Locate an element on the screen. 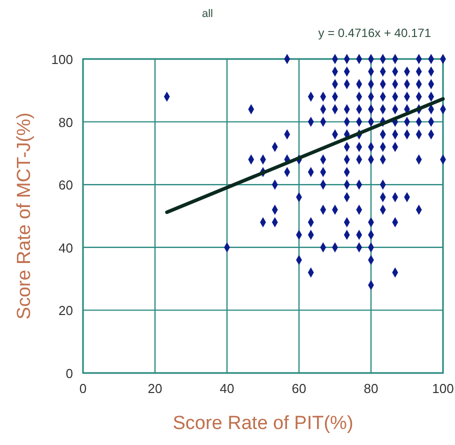  x-tick-label: 0 is located at coordinates (83, 388).